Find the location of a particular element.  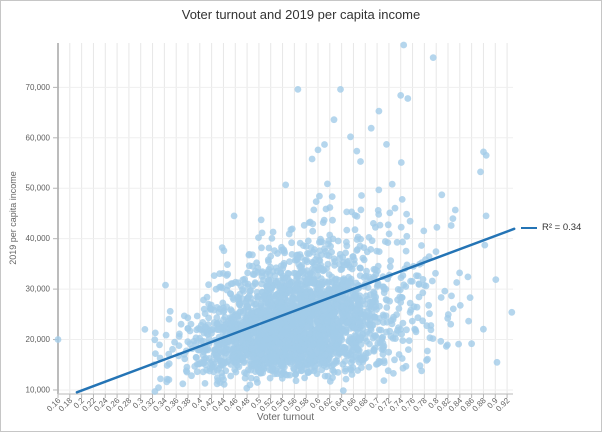

legend-item-trendline: R² = 0.34 is located at coordinates (551, 227).